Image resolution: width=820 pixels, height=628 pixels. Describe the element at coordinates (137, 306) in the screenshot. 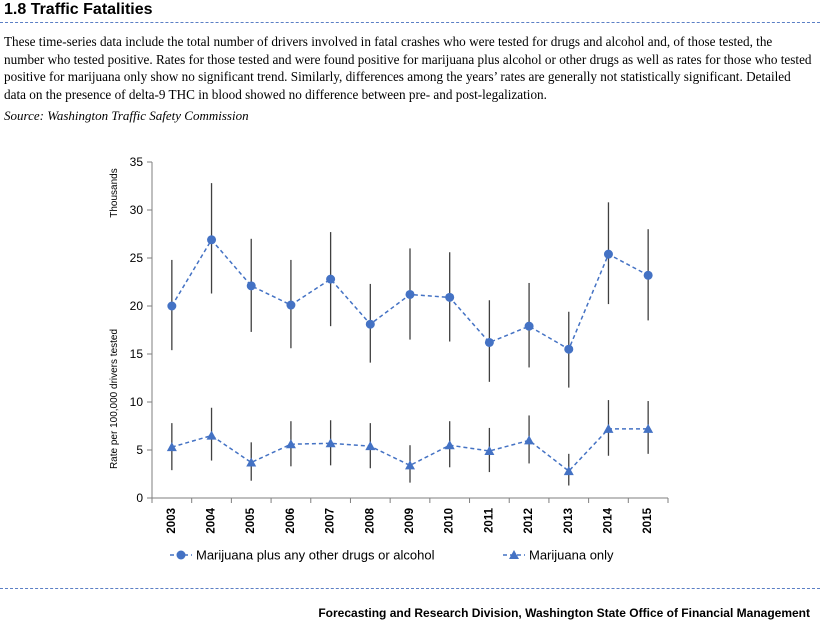

I see `y-tick-label: 20` at that location.